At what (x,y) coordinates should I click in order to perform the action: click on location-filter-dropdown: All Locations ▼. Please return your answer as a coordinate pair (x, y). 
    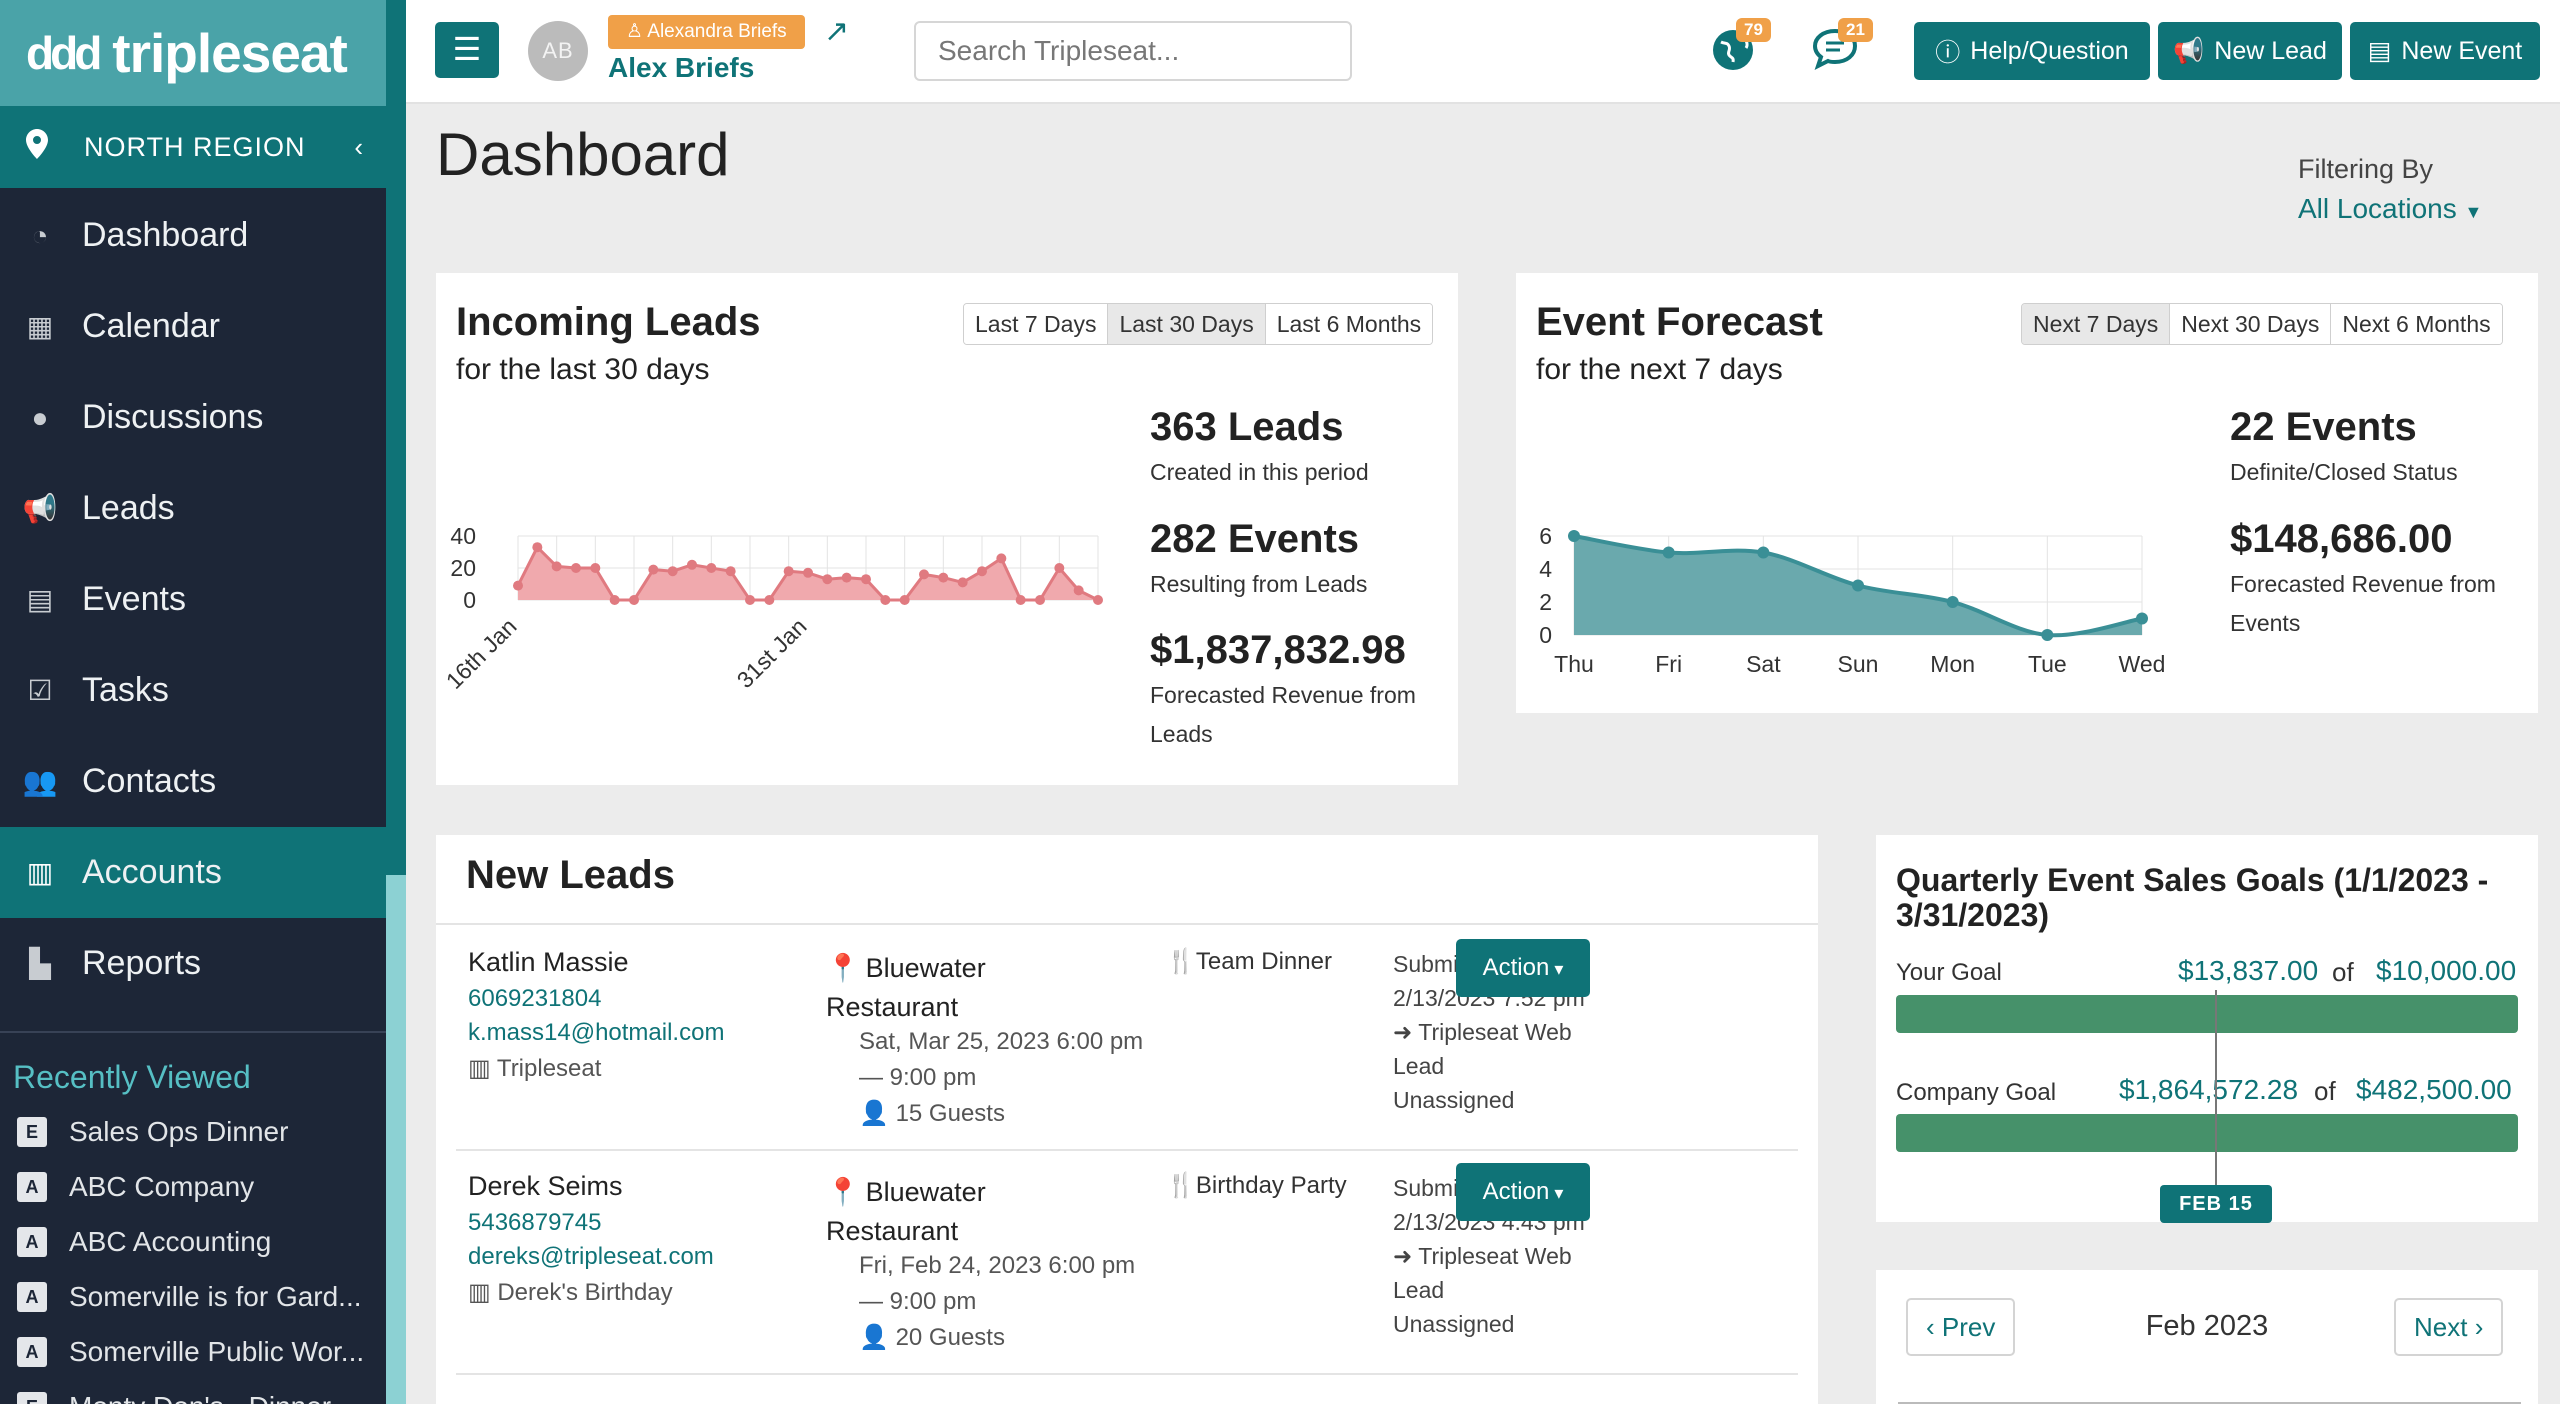
    Looking at the image, I should click on (2390, 209).